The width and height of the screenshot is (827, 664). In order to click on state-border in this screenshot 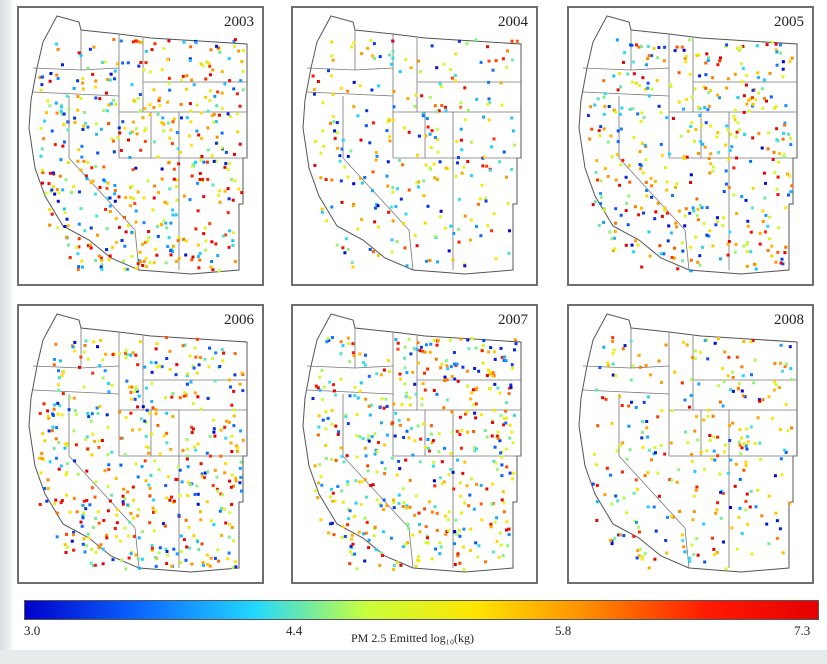, I will do `click(378, 183)`.